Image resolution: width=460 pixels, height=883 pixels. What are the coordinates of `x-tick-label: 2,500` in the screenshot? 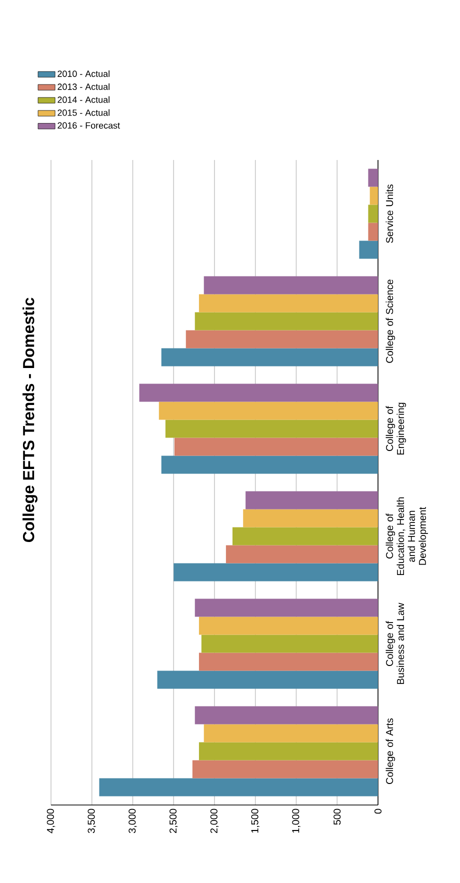 It's located at (174, 820).